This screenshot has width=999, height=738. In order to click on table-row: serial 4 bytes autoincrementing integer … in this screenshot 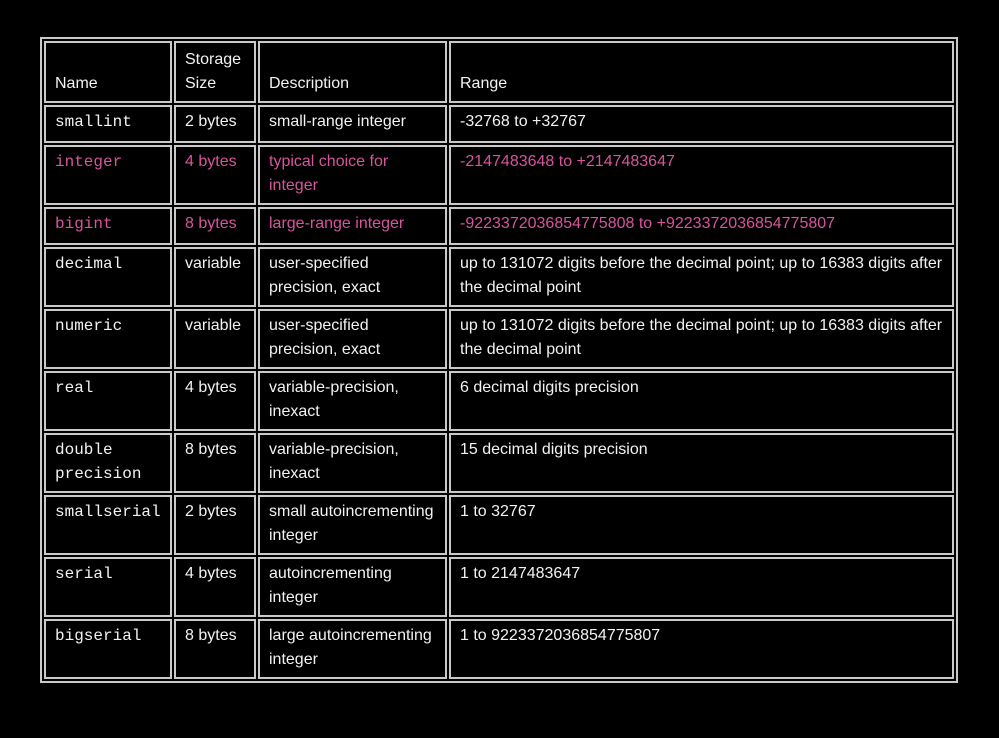, I will do `click(499, 587)`.